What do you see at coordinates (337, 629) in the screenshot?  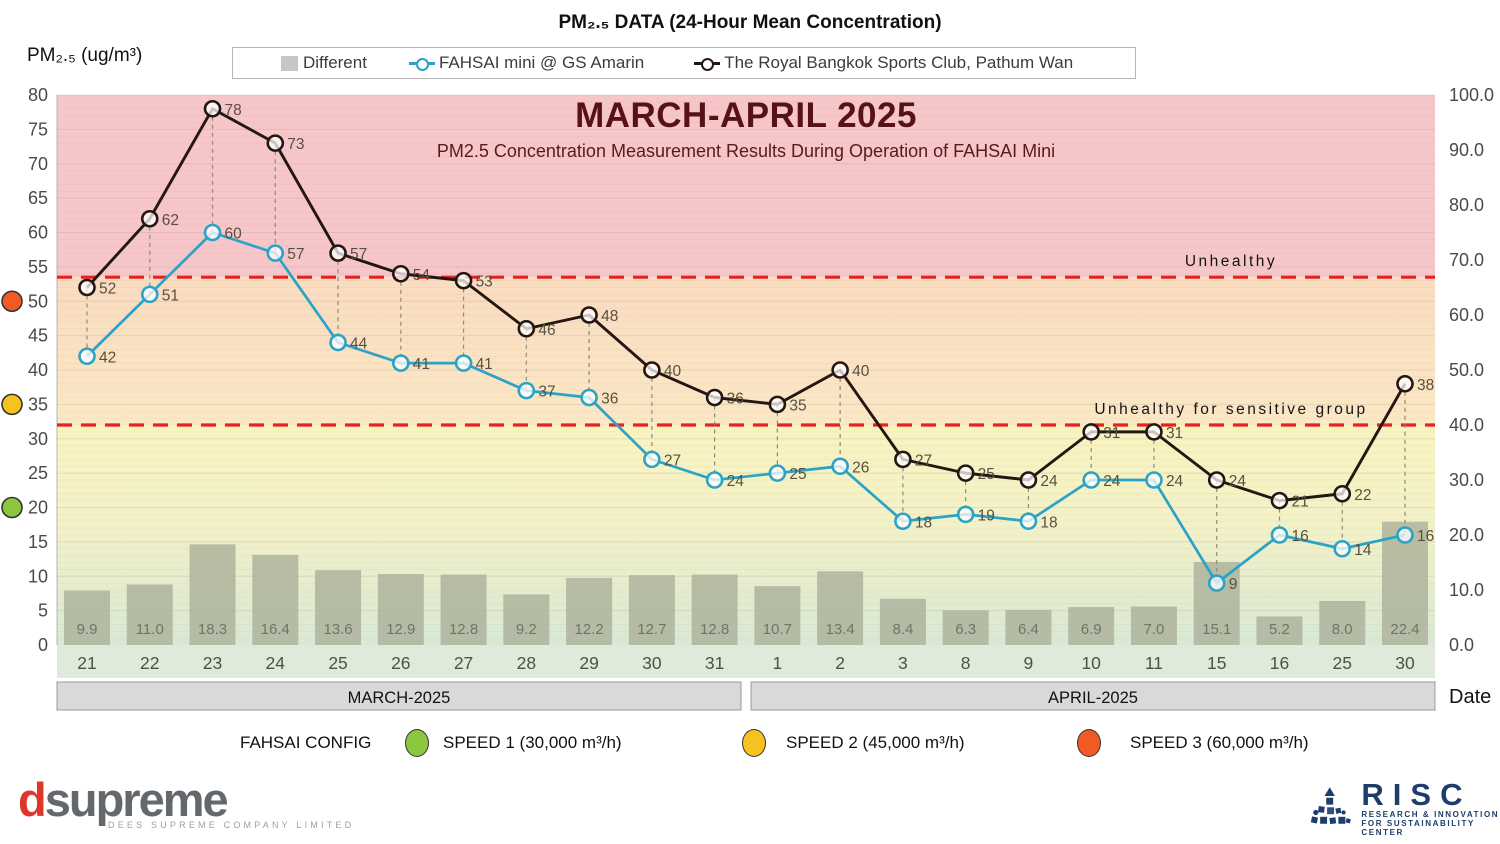 I see `bar-value-label: 13.6` at bounding box center [337, 629].